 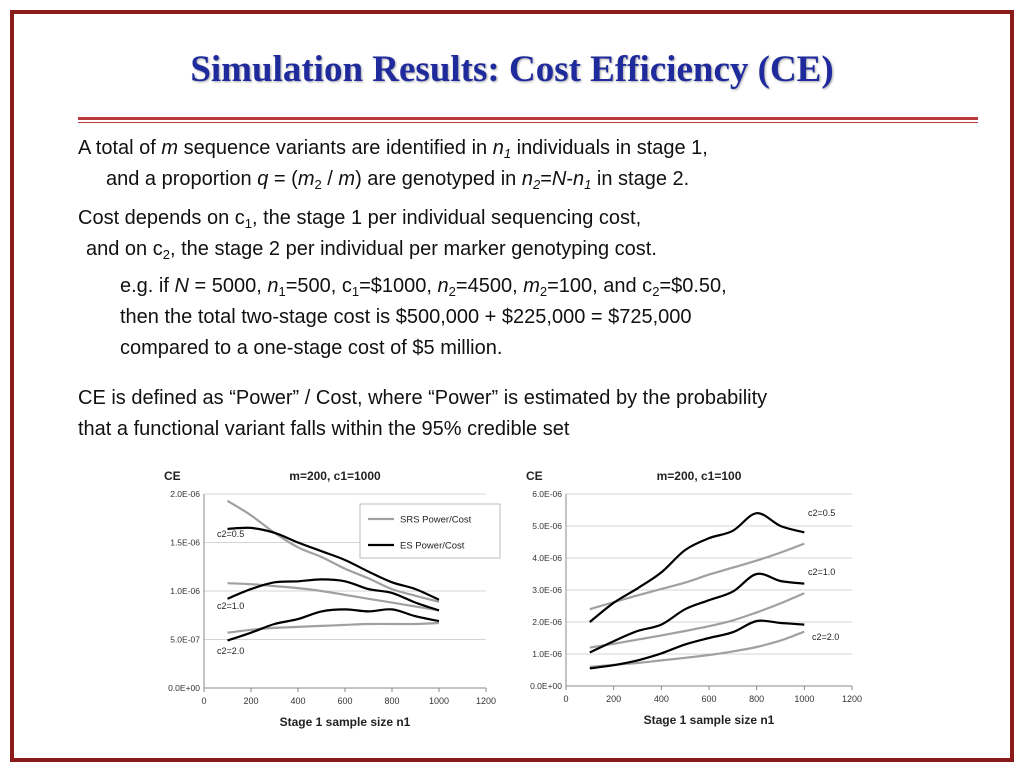 I want to click on legend-box, so click(x=430, y=531).